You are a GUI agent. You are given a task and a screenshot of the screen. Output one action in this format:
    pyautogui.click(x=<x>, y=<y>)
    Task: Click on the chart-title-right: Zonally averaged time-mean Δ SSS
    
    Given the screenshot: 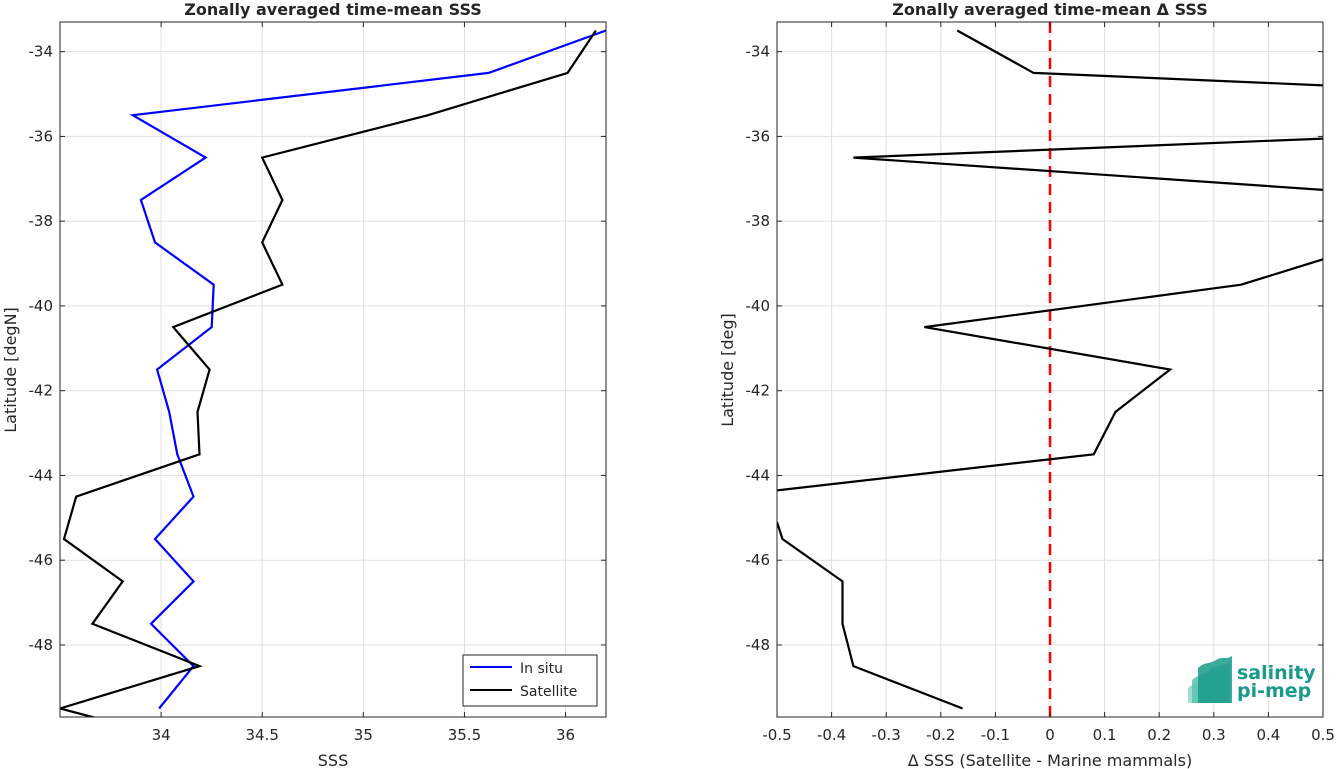 What is the action you would take?
    pyautogui.click(x=1050, y=9)
    